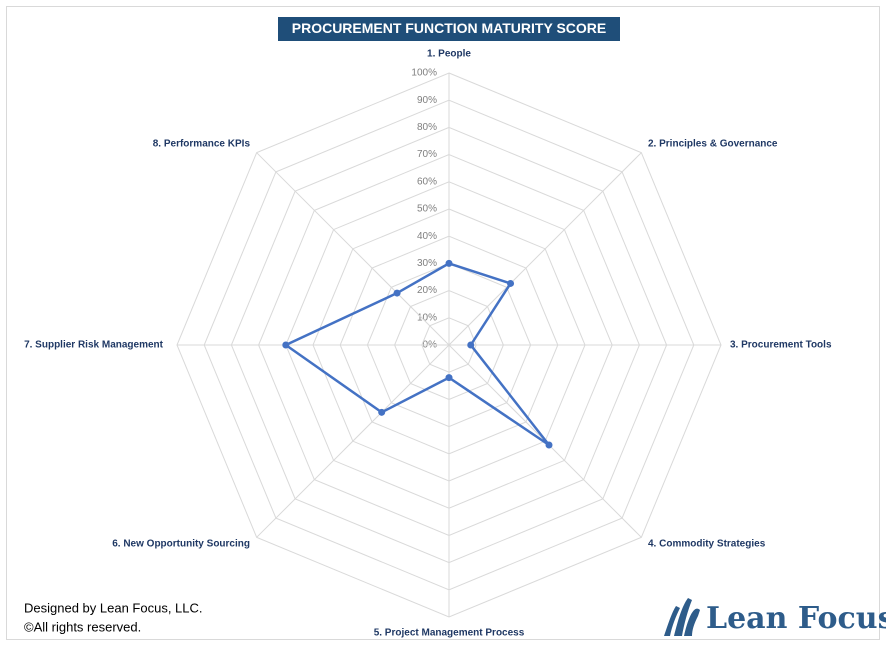  What do you see at coordinates (781, 345) in the screenshot?
I see `category-label: 3. Procurement Tools` at bounding box center [781, 345].